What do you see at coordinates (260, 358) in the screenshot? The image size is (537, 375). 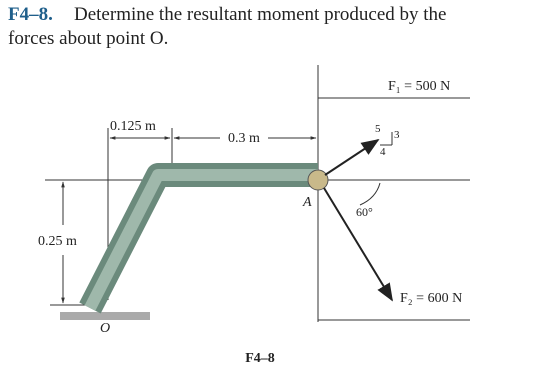 I see `figure-caption: F4–8` at bounding box center [260, 358].